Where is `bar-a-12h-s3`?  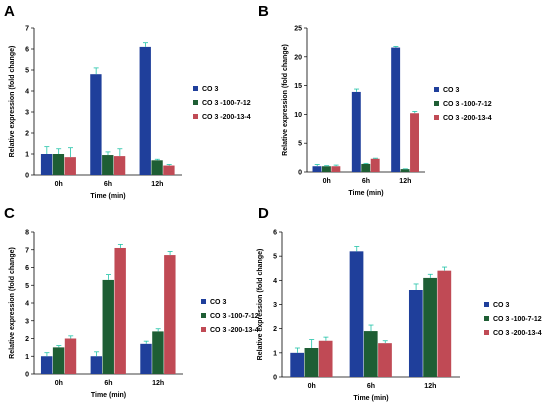 bar-a-12h-s3 is located at coordinates (169, 170).